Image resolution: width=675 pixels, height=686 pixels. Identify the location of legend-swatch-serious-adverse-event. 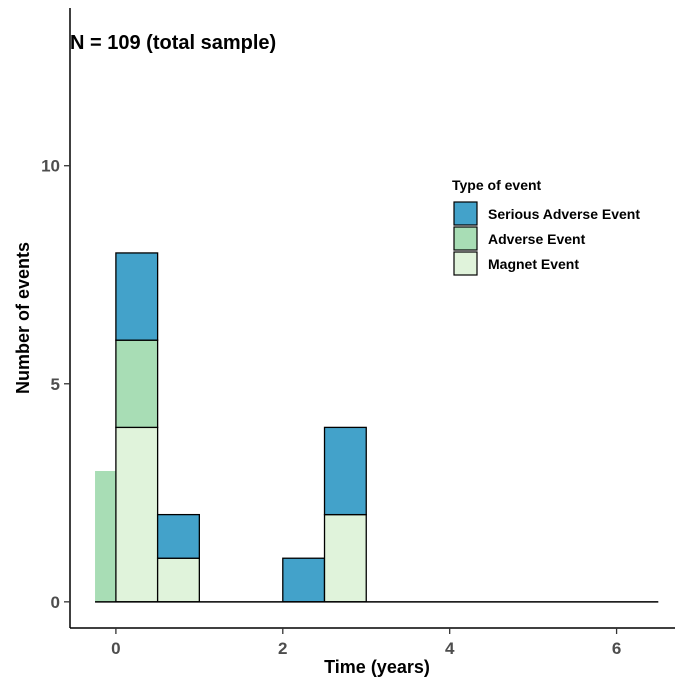
(465, 213).